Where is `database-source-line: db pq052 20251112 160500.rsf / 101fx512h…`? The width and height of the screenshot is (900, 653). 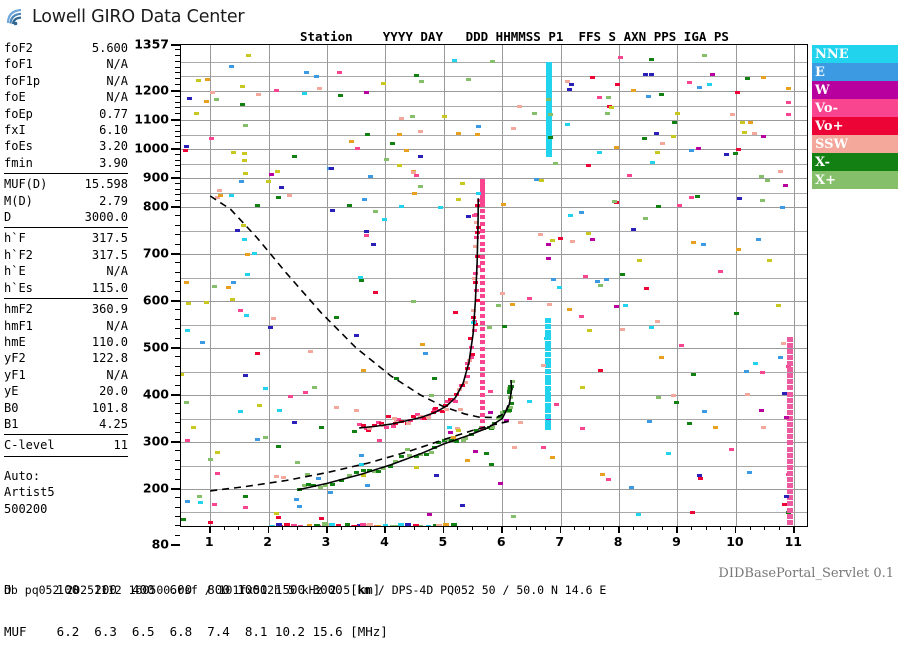
database-source-line: db pq052 20251112 160500.rsf / 101fx512h… is located at coordinates (305, 590).